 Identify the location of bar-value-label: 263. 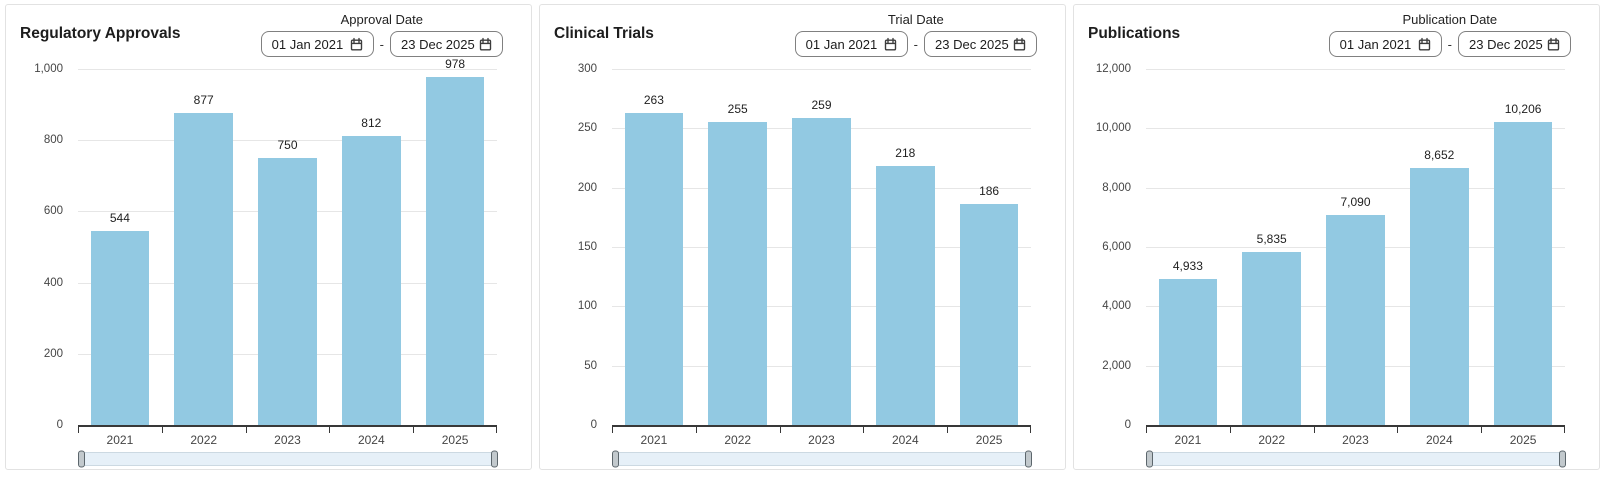
(653, 99).